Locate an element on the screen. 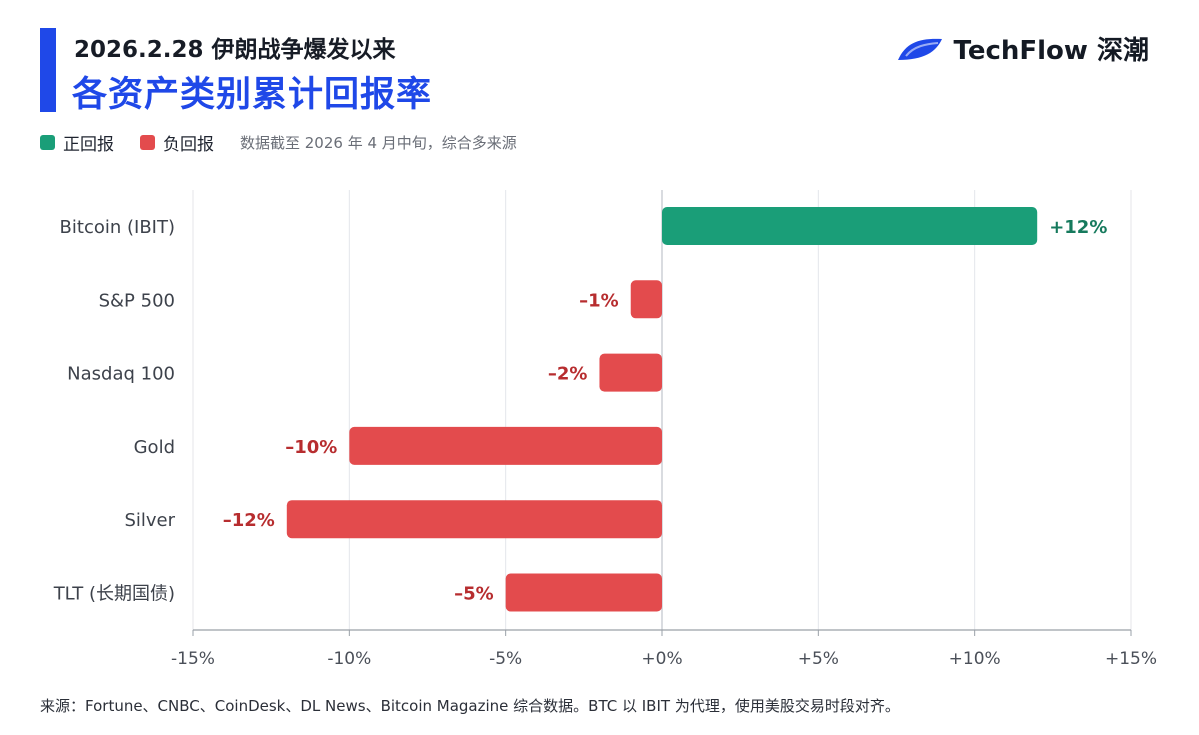 Image resolution: width=1199 pixels, height=735 pixels. category-label: Silver is located at coordinates (149, 520).